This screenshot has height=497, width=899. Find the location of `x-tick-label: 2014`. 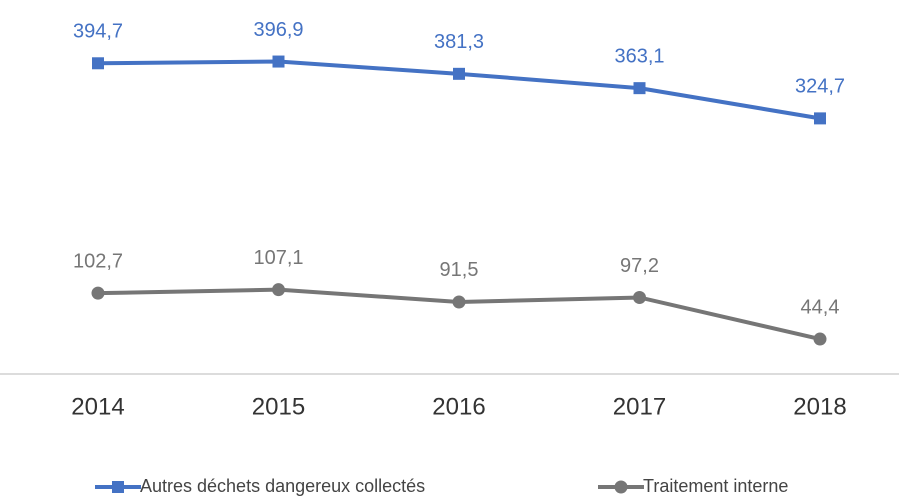

x-tick-label: 2014 is located at coordinates (97, 406).